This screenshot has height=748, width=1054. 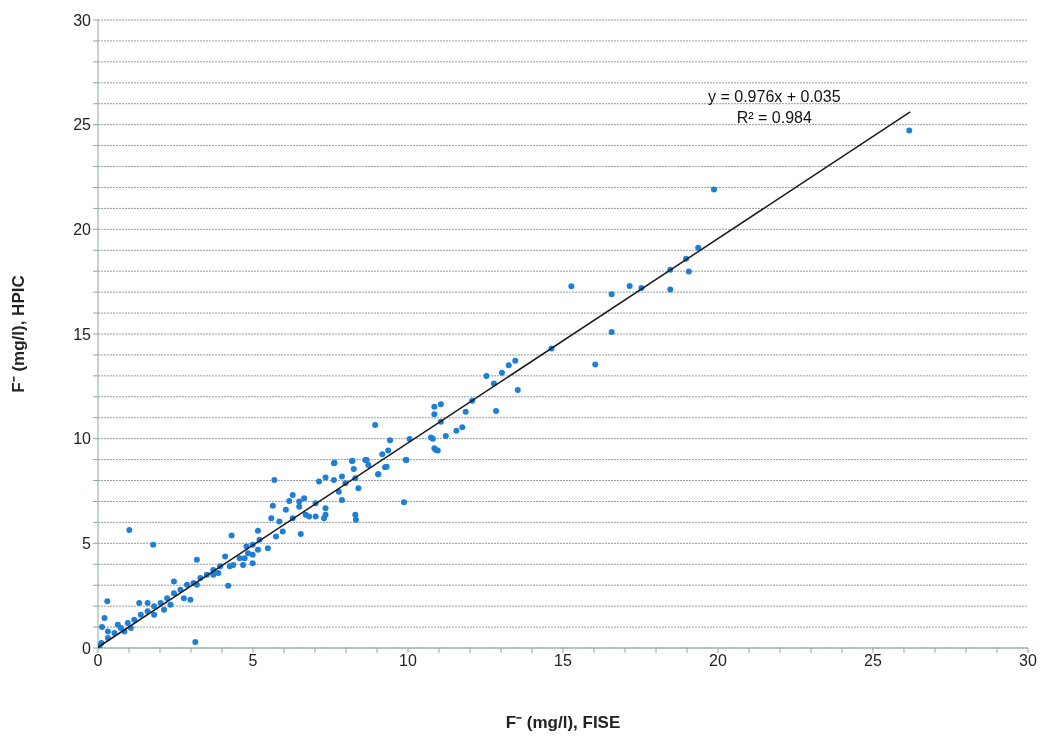 I want to click on y-tick-label: 20, so click(x=82, y=230).